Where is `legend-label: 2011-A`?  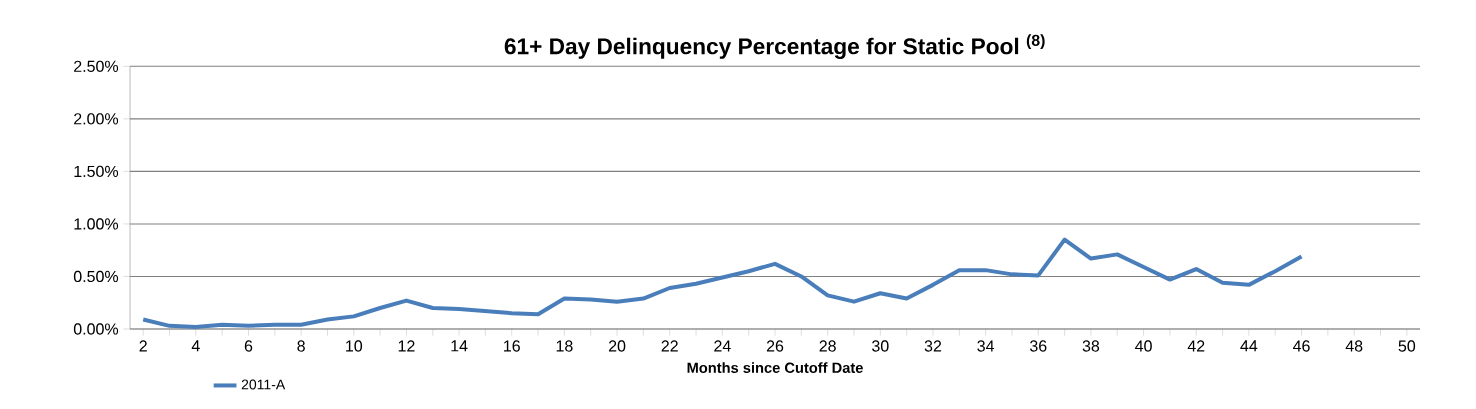
legend-label: 2011-A is located at coordinates (263, 384).